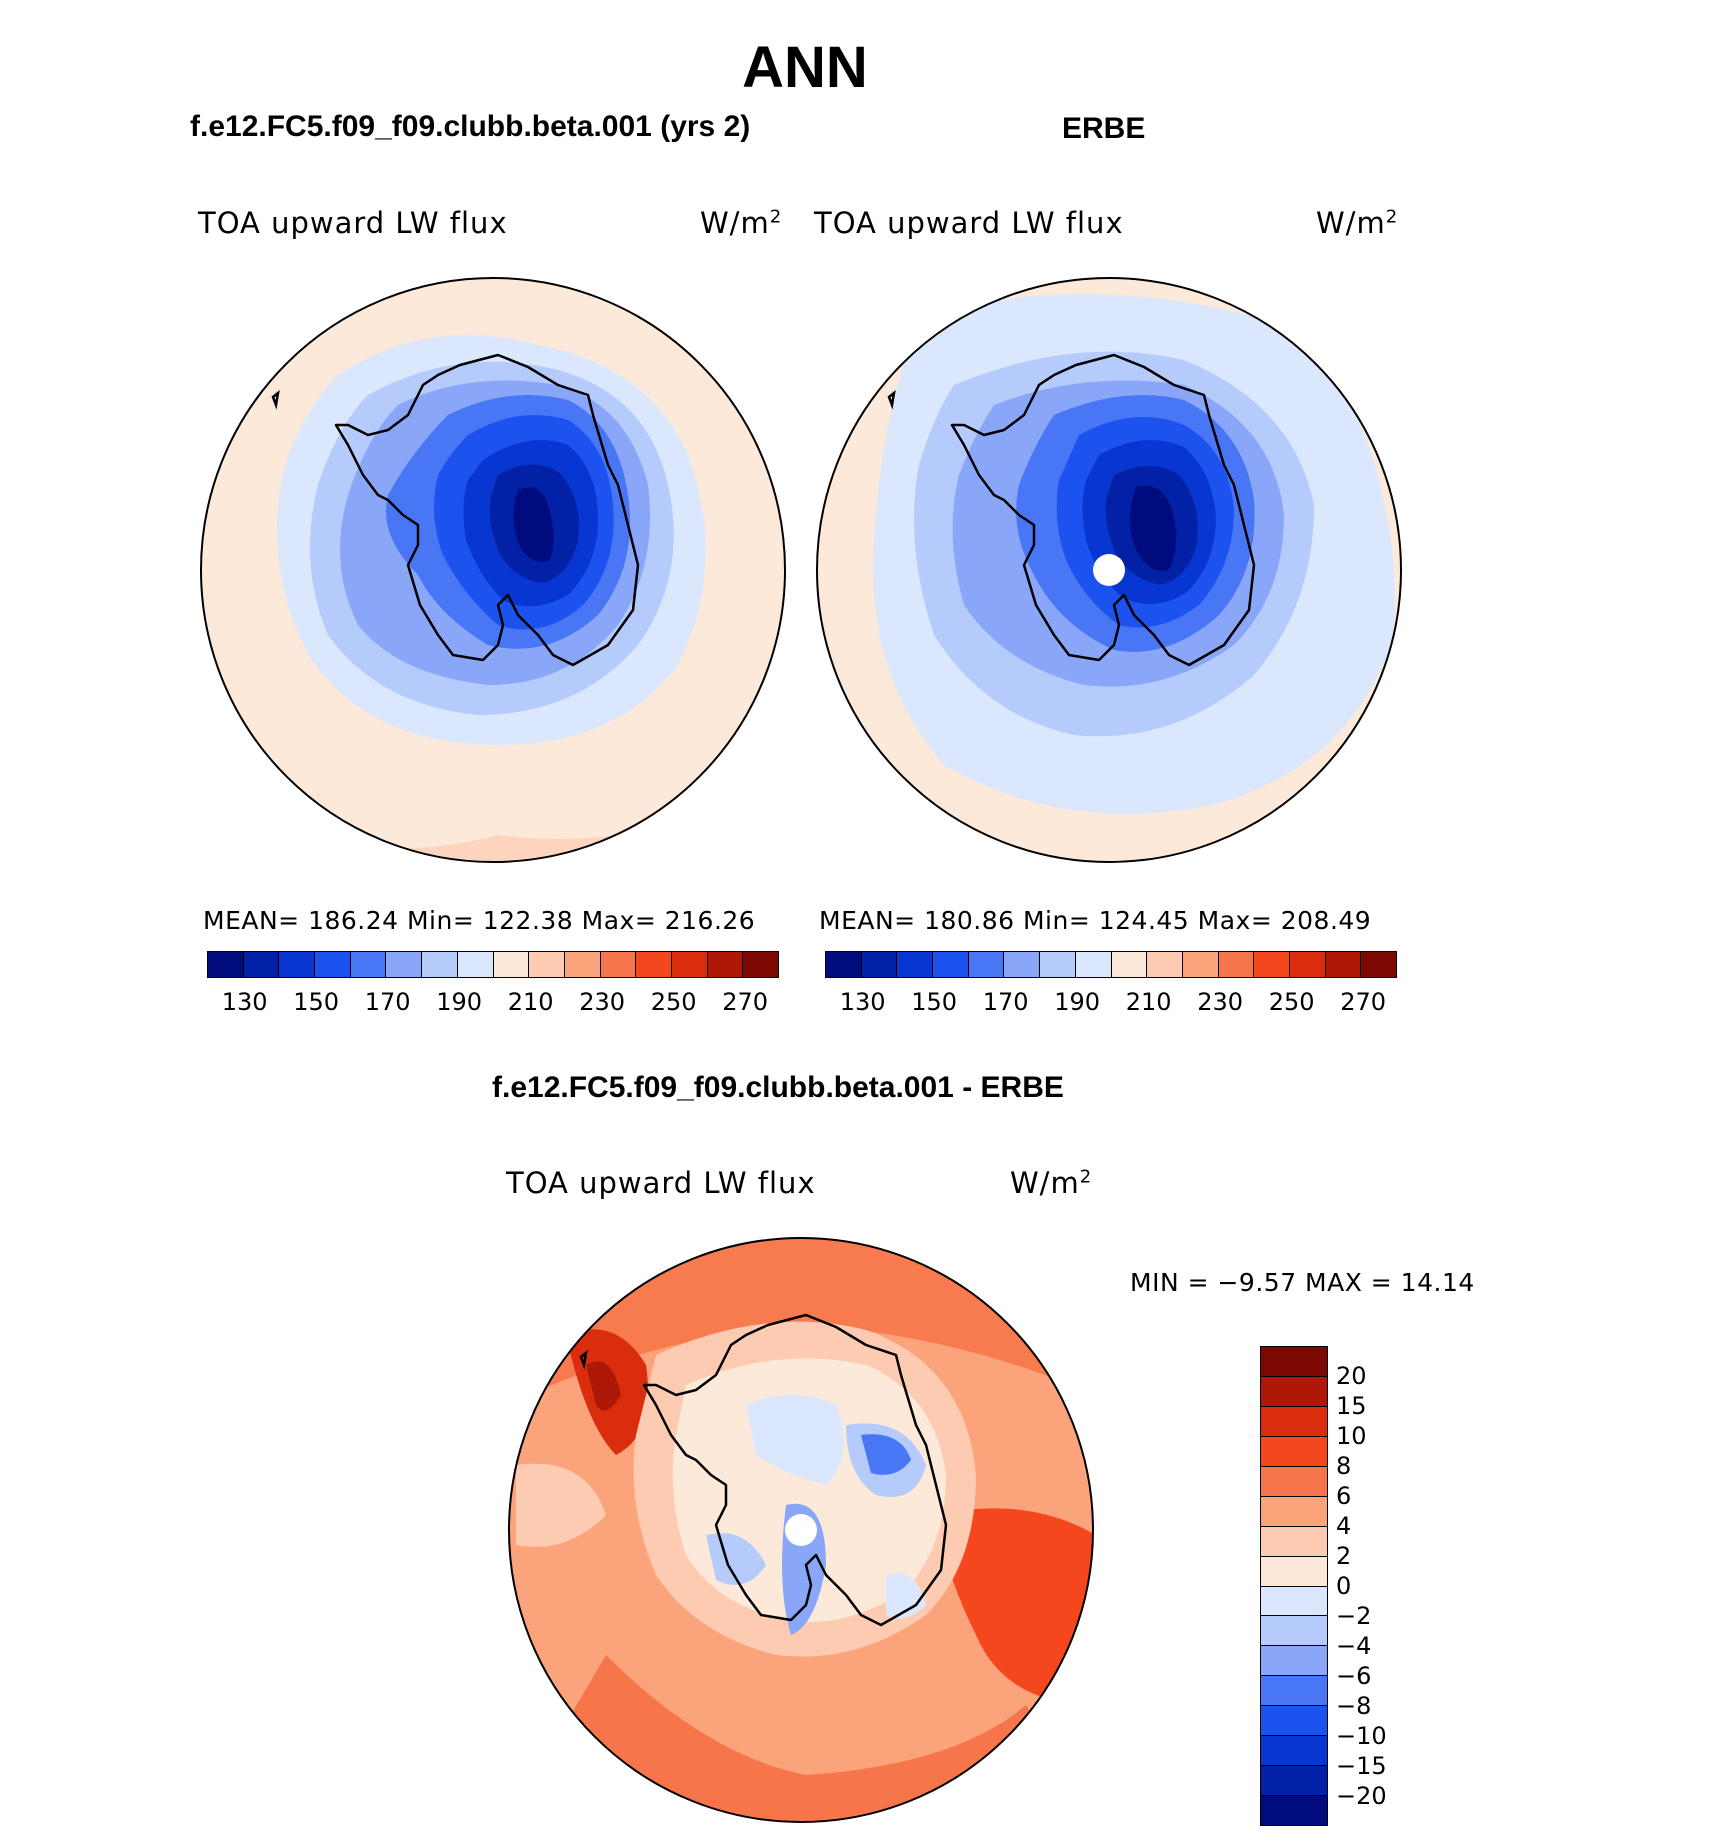 The image size is (1710, 1840). Describe the element at coordinates (1361, 1766) in the screenshot. I see `colorbar-tick-label: −15` at that location.